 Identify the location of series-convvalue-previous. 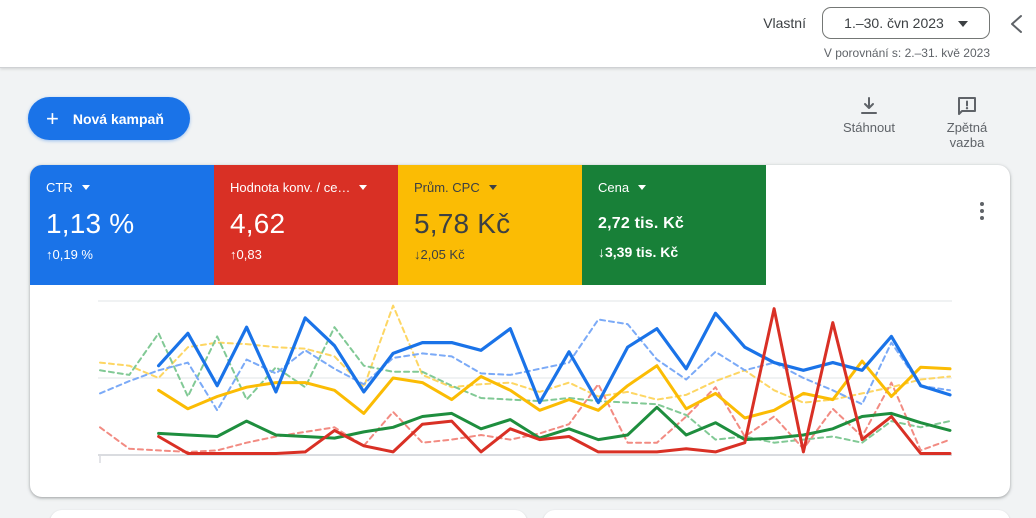
(525, 417).